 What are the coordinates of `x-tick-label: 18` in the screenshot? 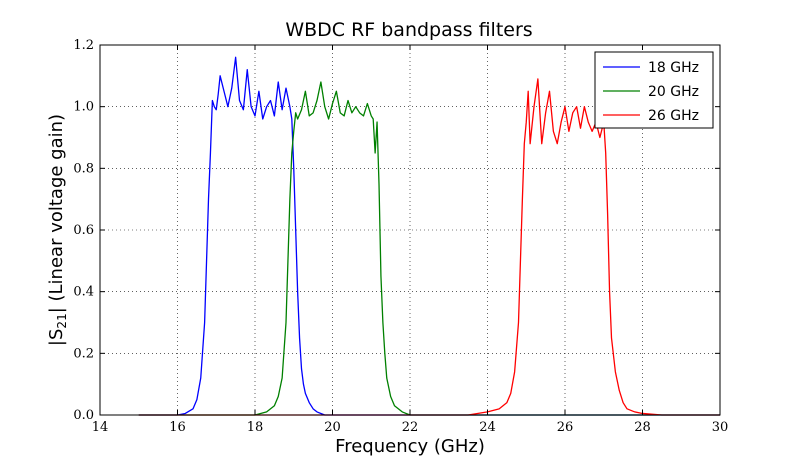 It's located at (255, 427).